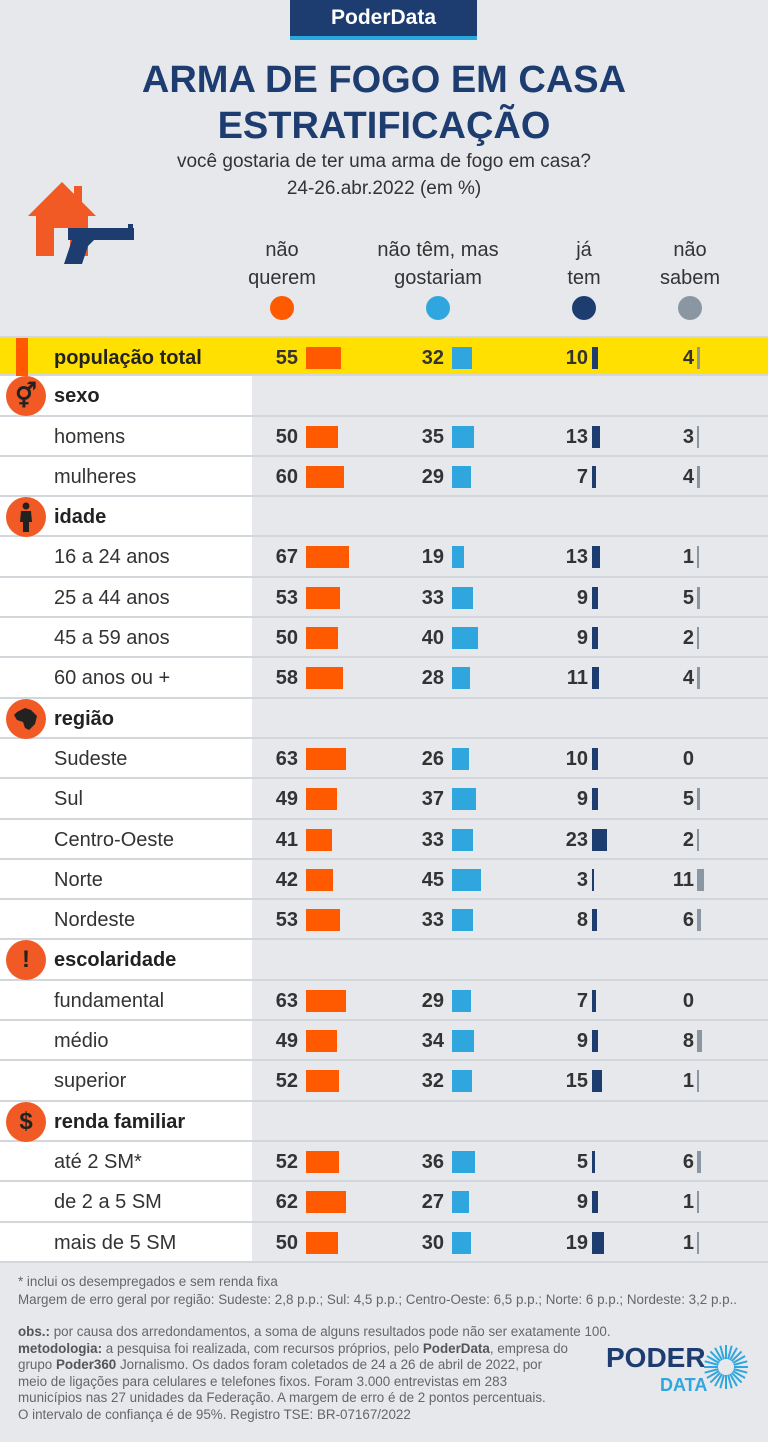 The image size is (768, 1442). What do you see at coordinates (688, 436) in the screenshot?
I see `value-nao_sabem: 3` at bounding box center [688, 436].